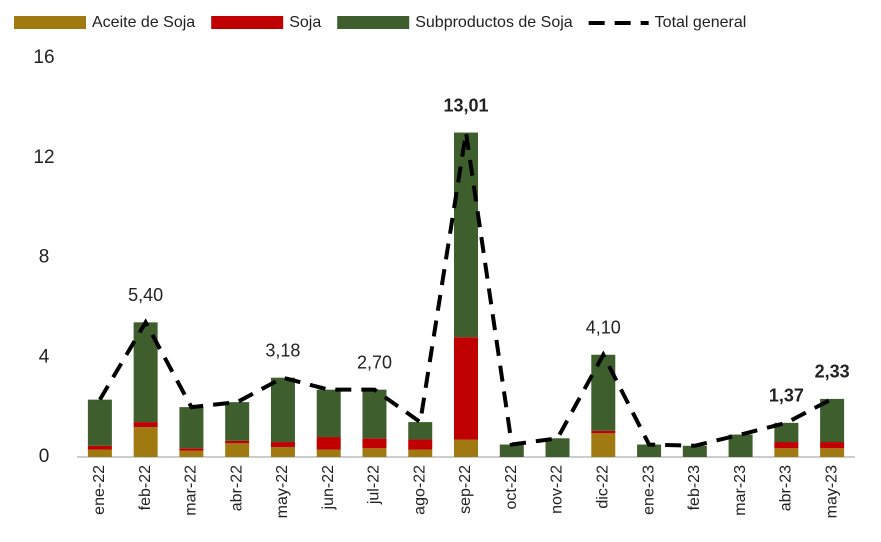  Describe the element at coordinates (305, 22) in the screenshot. I see `legend-label: Soja` at that location.